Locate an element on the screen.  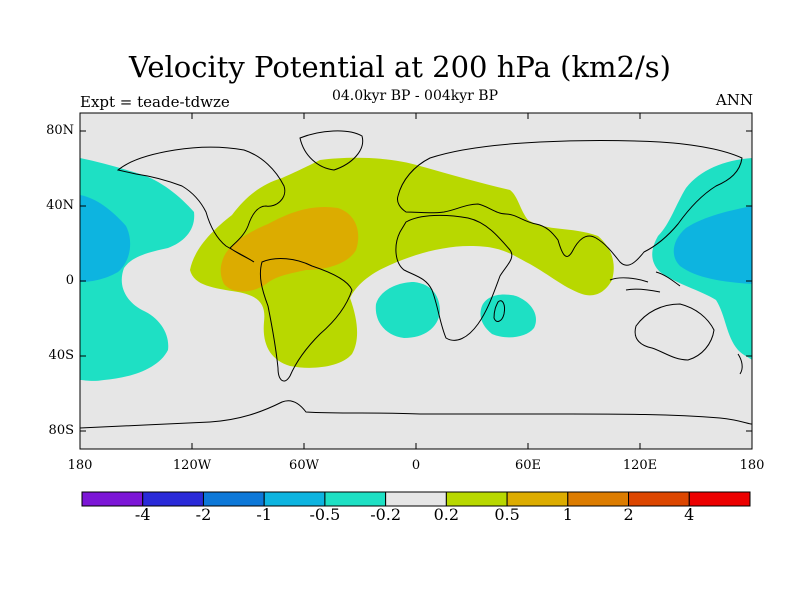
colorbar-label: -2 is located at coordinates (203, 514).